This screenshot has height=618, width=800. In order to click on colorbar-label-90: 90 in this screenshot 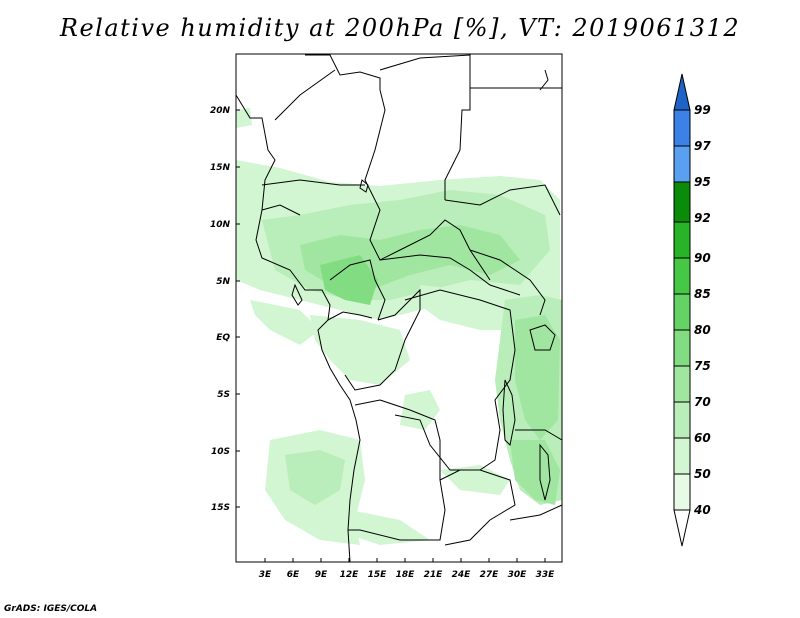, I will do `click(702, 258)`.